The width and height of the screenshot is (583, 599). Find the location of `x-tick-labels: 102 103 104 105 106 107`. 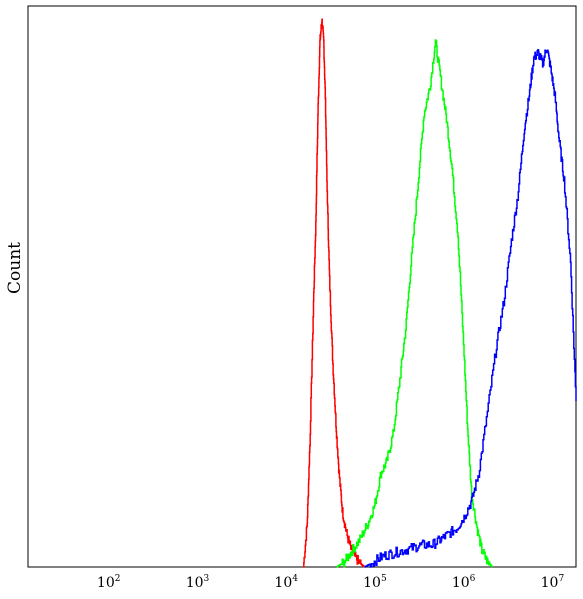

x-tick-labels: 102 103 104 105 106 107 is located at coordinates (331, 582).